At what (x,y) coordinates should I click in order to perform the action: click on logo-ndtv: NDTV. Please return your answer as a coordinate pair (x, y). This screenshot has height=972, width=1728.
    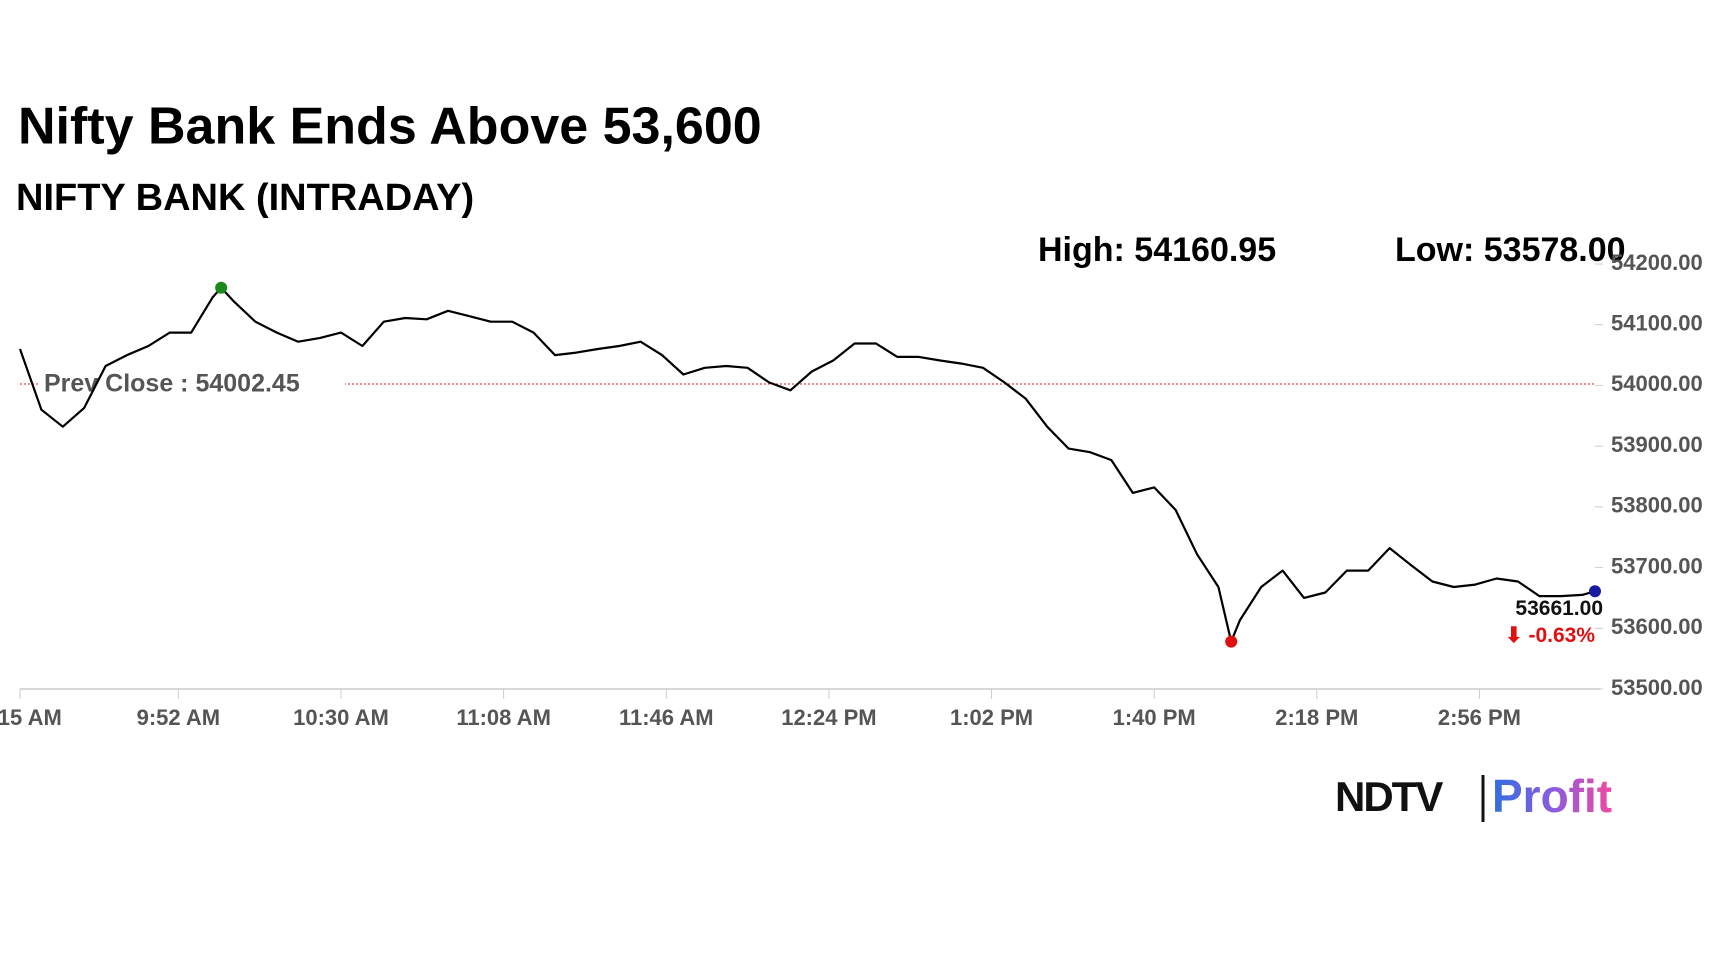
    Looking at the image, I should click on (1389, 796).